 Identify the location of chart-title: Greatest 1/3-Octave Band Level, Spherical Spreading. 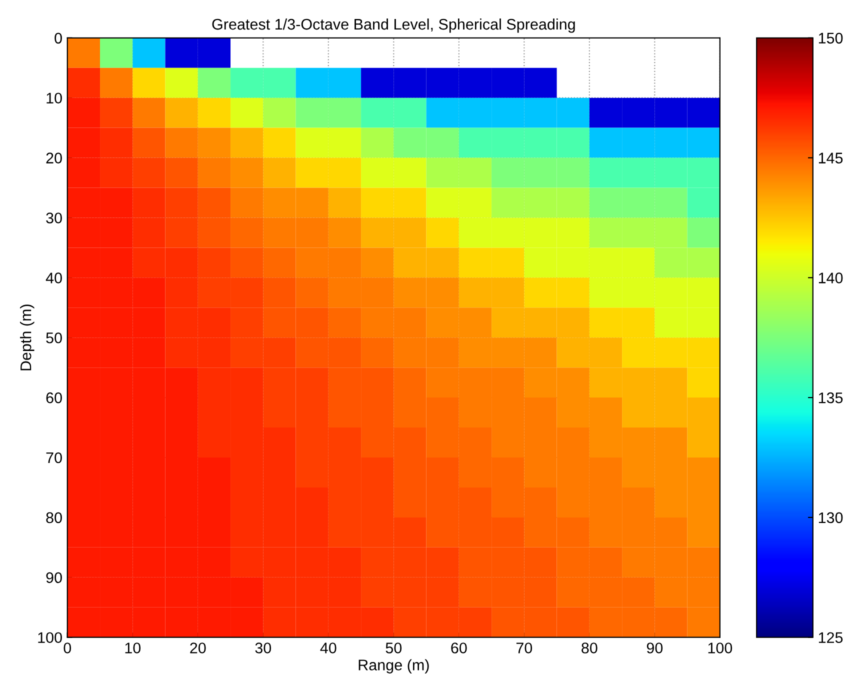
(393, 25).